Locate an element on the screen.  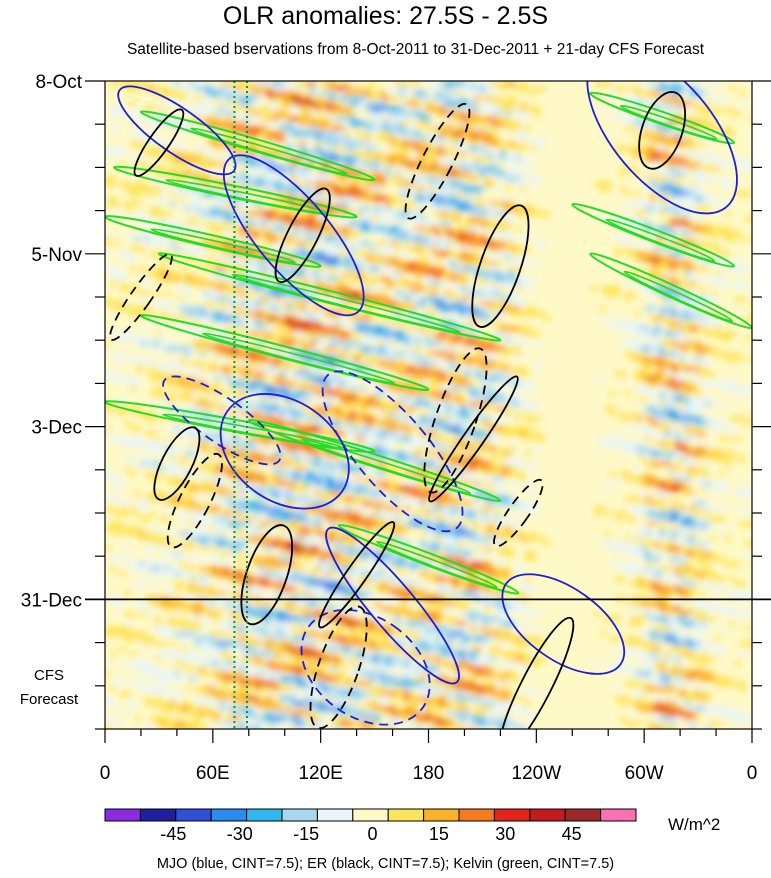
y-tick-label: 3-Dec is located at coordinates (56, 428).